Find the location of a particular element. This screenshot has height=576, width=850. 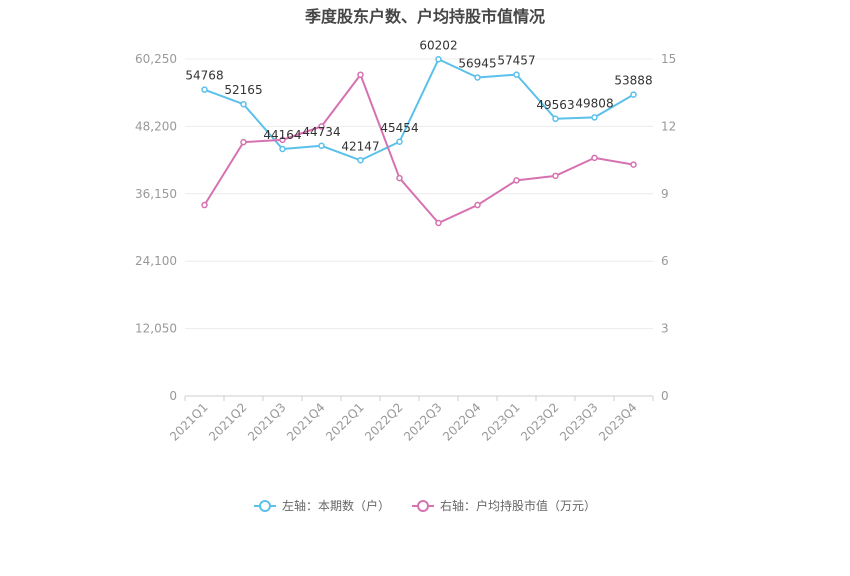

left-axis-tick-label: 36,150 is located at coordinates (156, 194).